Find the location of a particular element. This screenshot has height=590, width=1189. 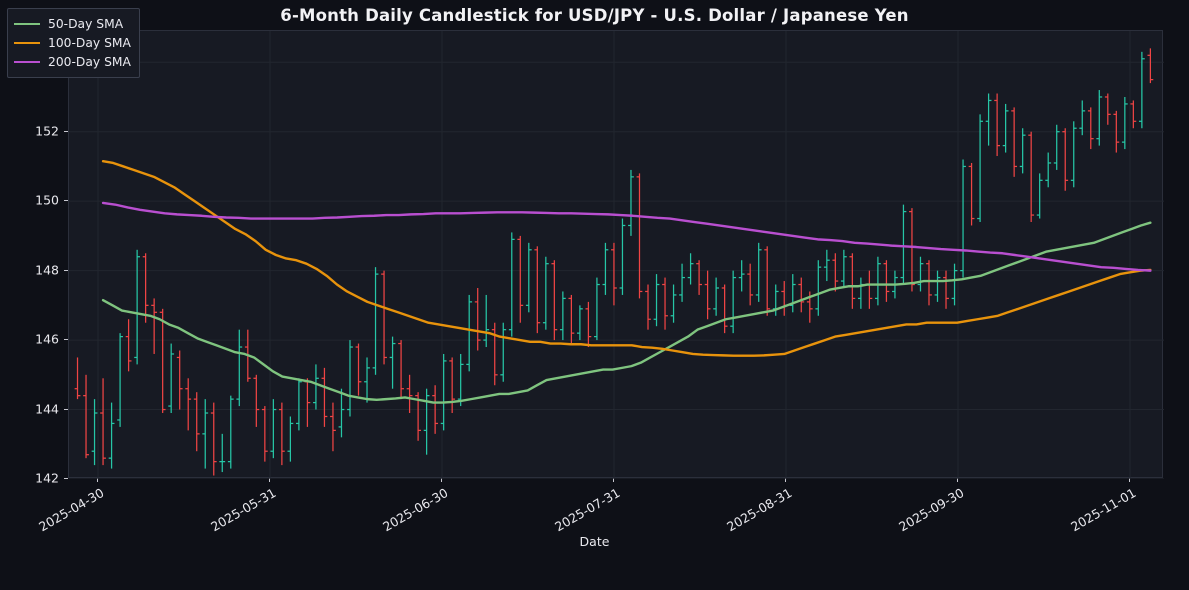

y-tick-label: 152 is located at coordinates (47, 131).